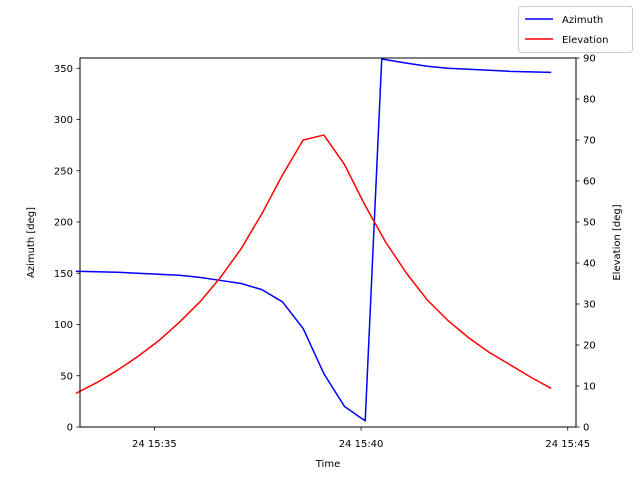  Describe the element at coordinates (63, 171) in the screenshot. I see `y-tick-label-left: 250` at that location.